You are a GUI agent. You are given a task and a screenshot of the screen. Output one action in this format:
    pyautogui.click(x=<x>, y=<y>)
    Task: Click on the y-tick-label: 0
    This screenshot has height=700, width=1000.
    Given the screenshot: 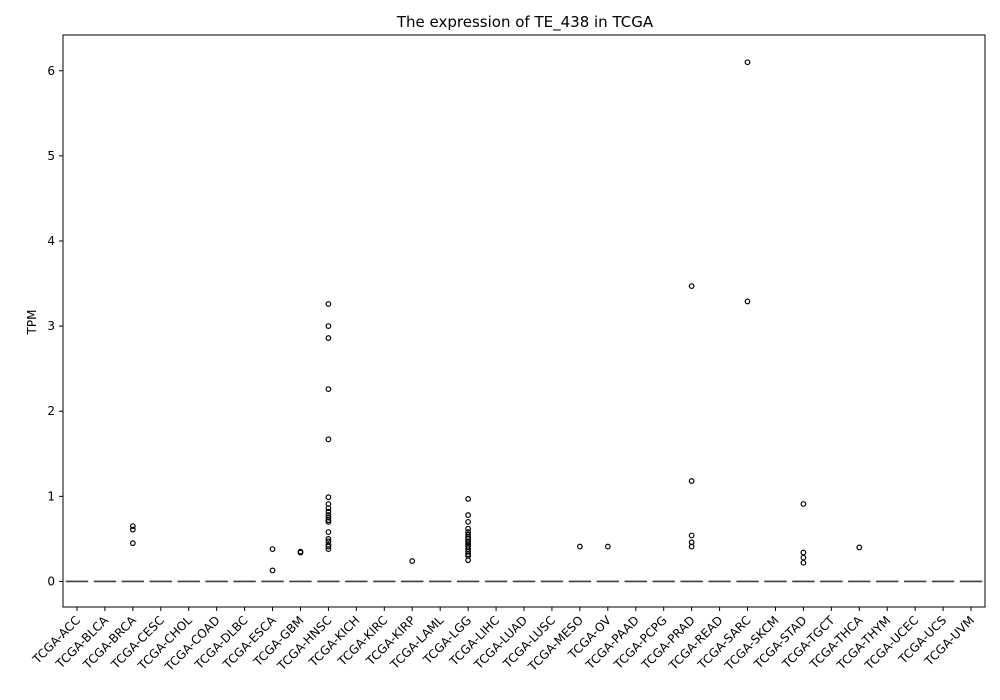 What is the action you would take?
    pyautogui.click(x=51, y=581)
    